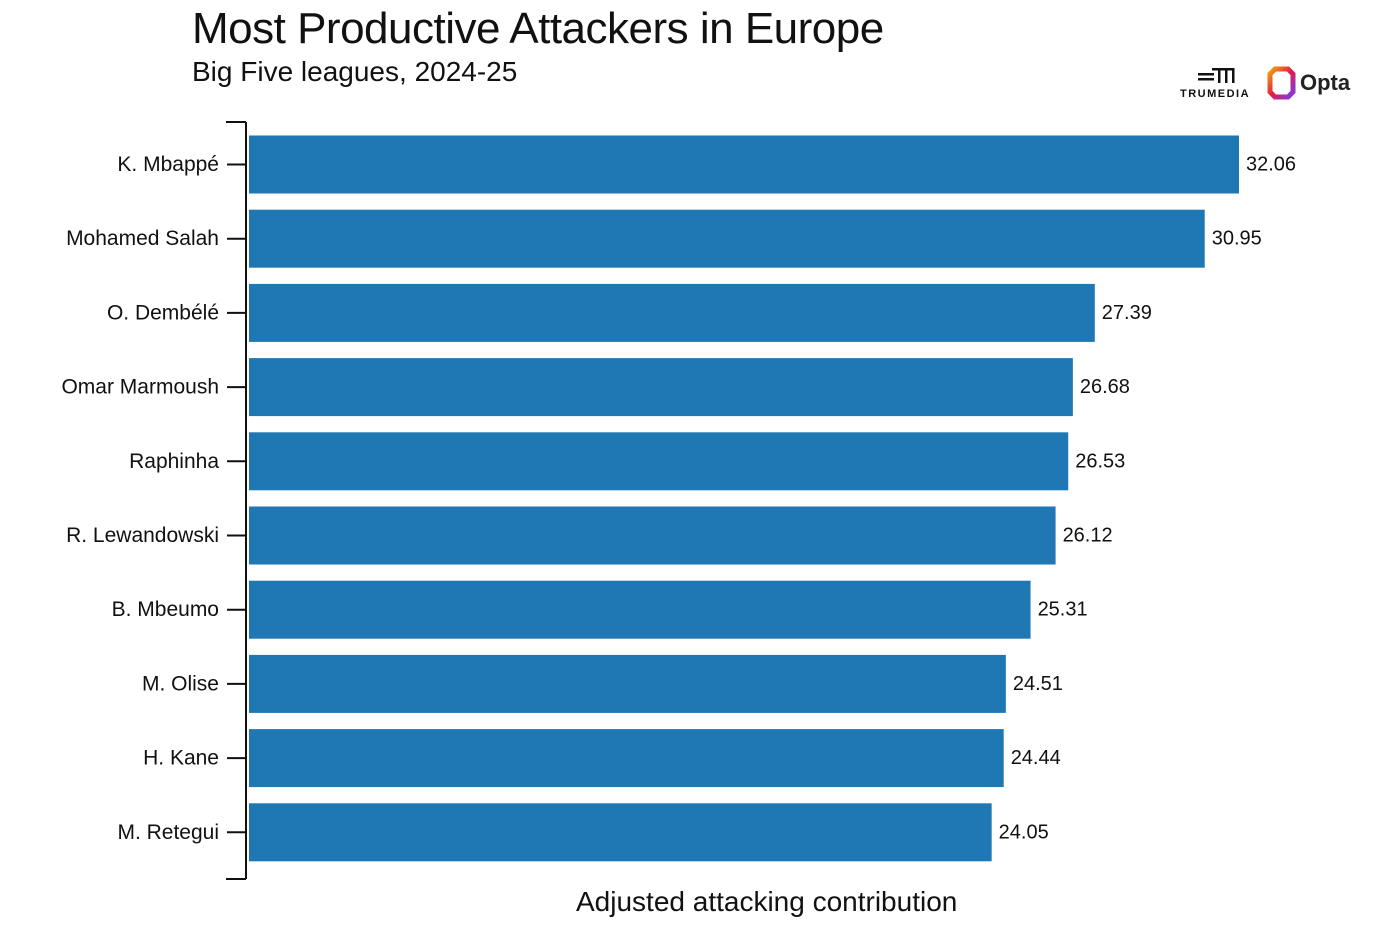 The width and height of the screenshot is (1400, 932). Describe the element at coordinates (168, 832) in the screenshot. I see `y-tick-label: M. Retegui` at that location.